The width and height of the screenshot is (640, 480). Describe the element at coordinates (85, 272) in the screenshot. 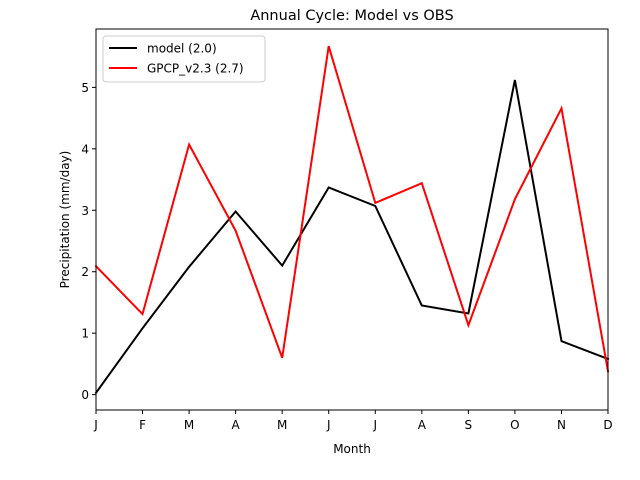

I see `y-tick-label: 2` at that location.